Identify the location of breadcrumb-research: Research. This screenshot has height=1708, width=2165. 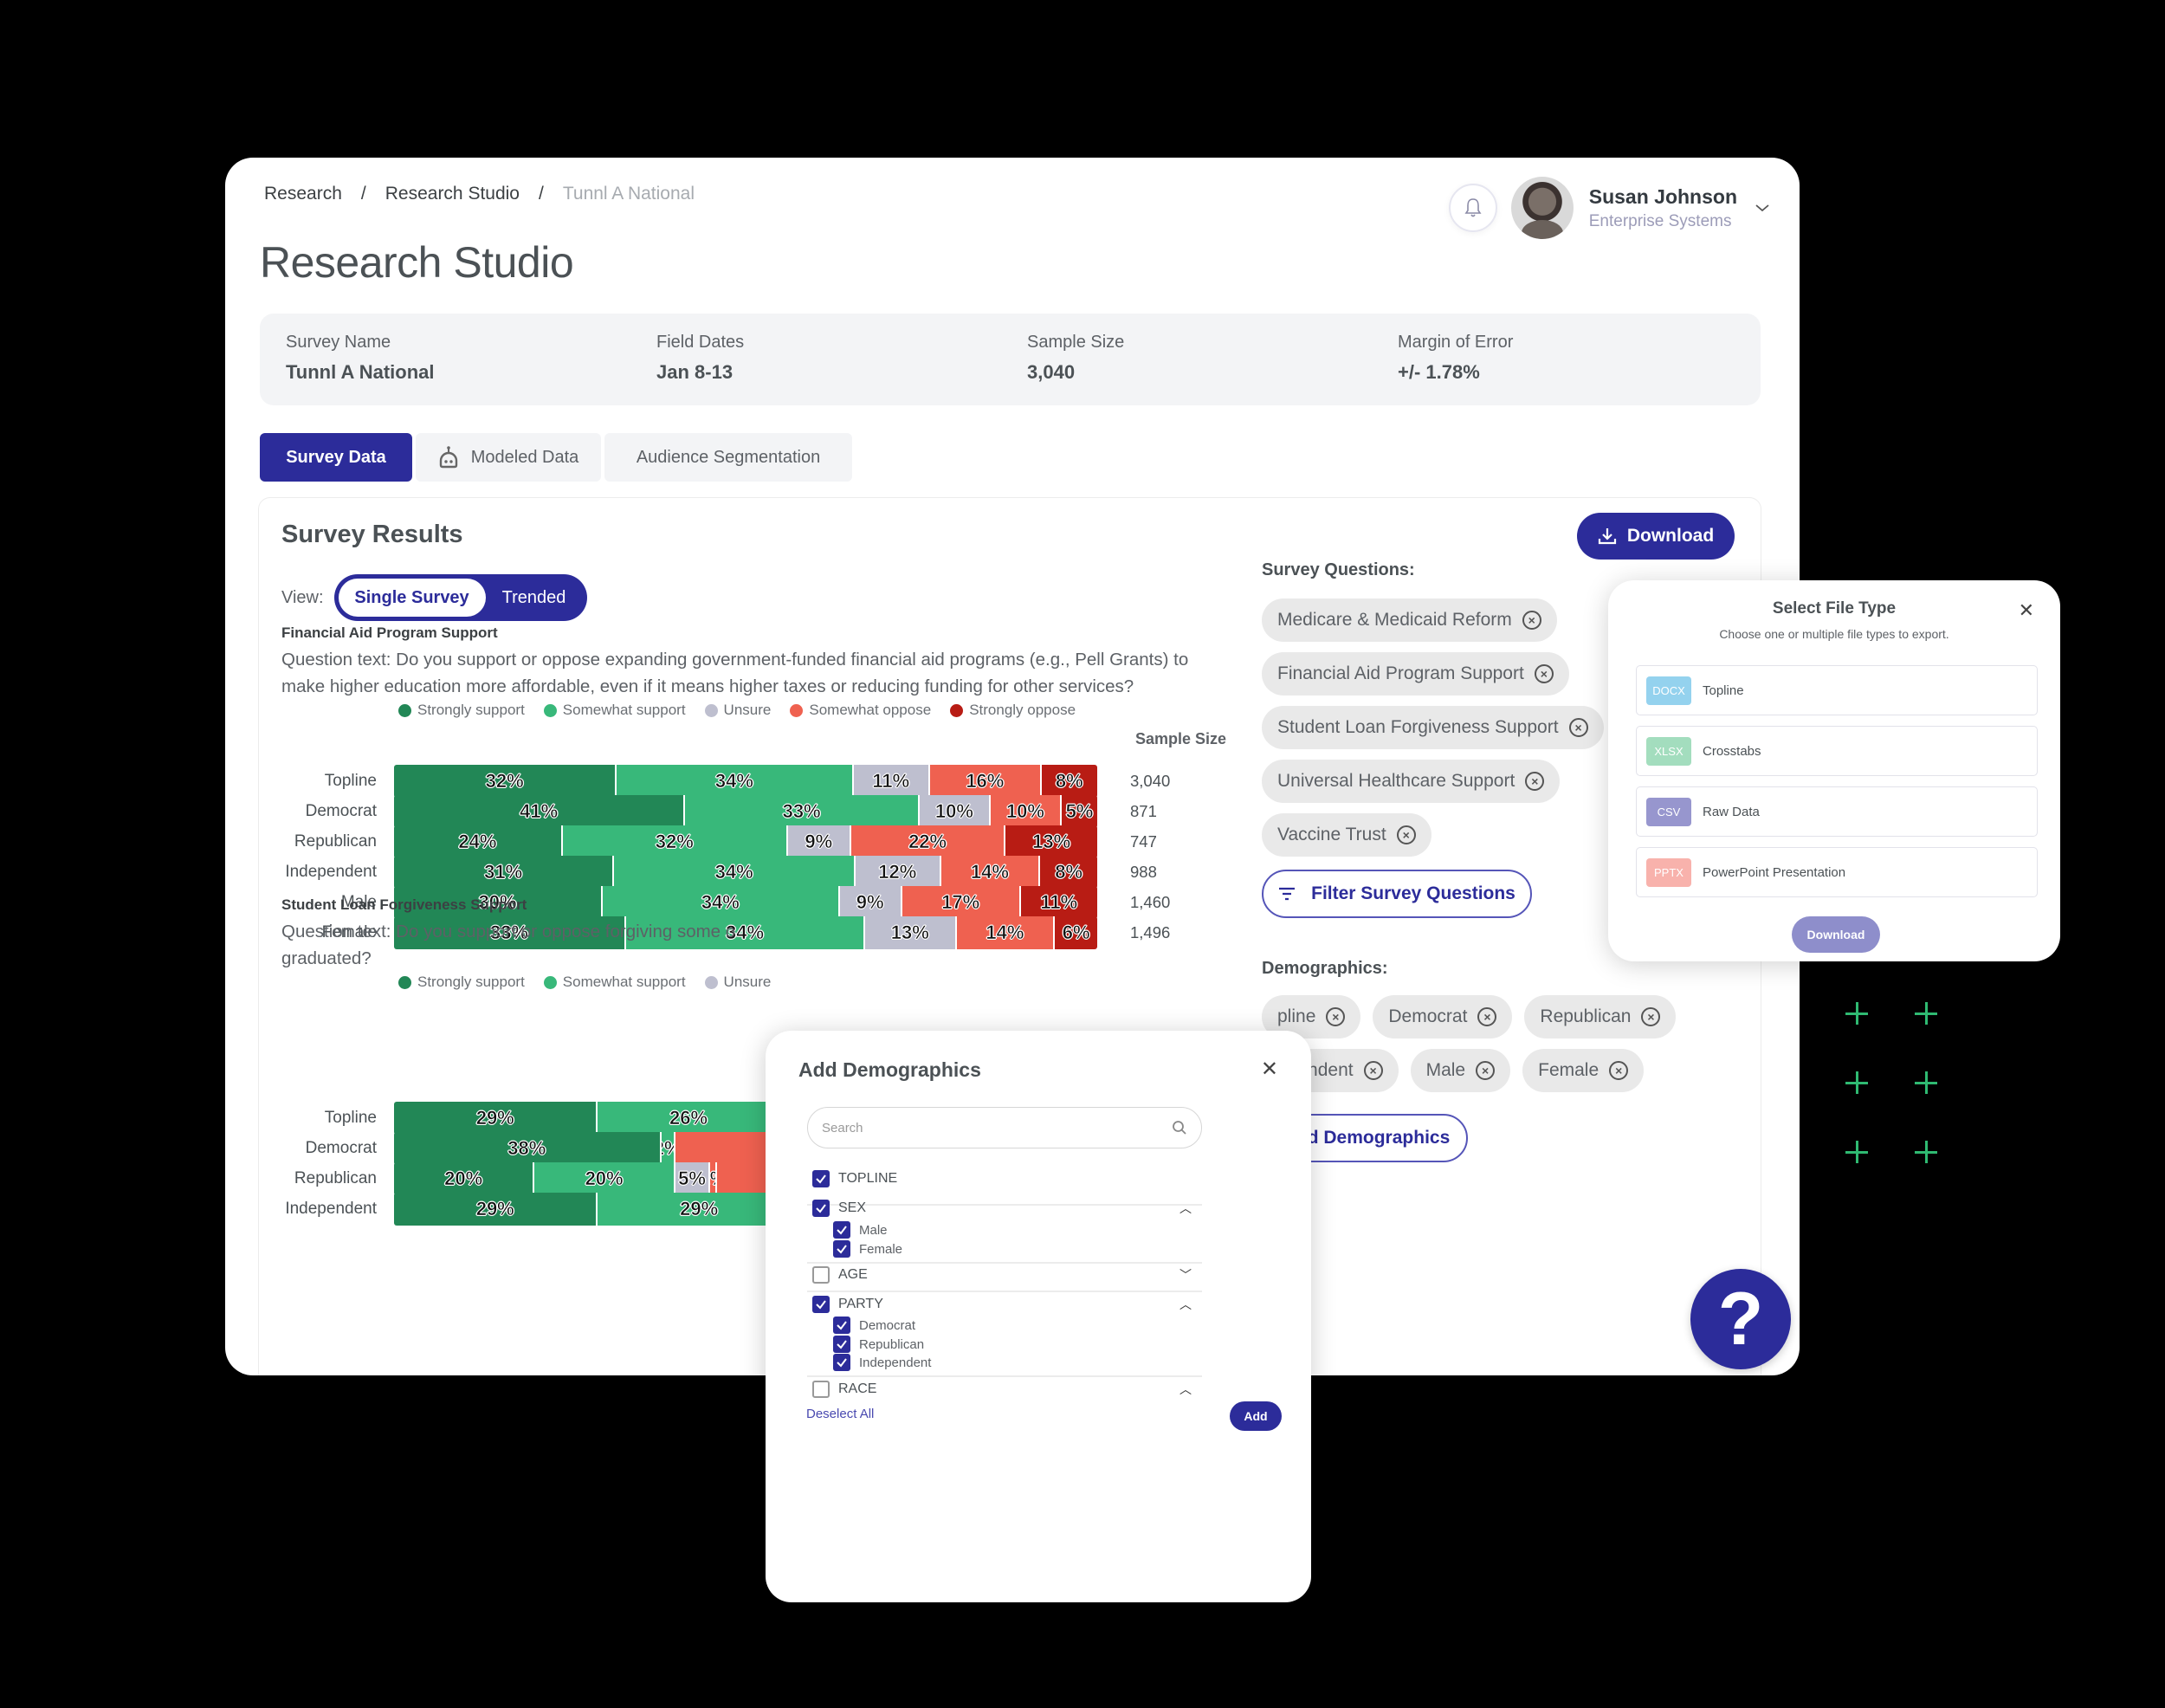
(303, 194).